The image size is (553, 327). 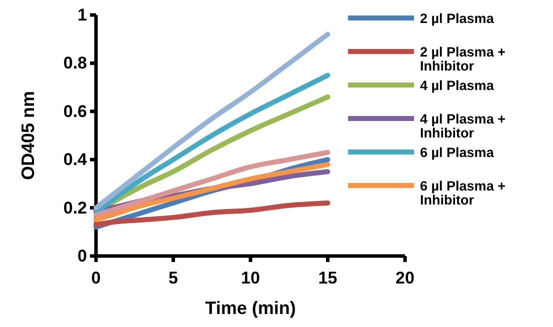 What do you see at coordinates (405, 278) in the screenshot?
I see `x-tick-label: 20` at bounding box center [405, 278].